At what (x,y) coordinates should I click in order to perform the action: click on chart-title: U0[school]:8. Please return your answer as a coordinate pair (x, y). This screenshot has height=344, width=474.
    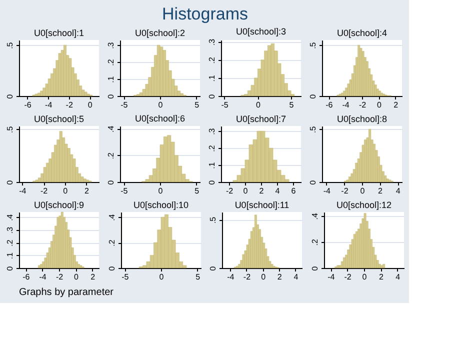
    Looking at the image, I should click on (362, 119).